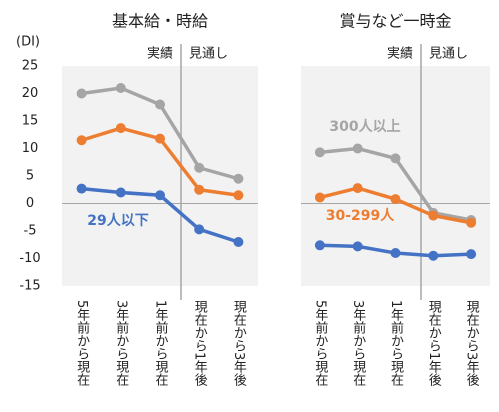 This screenshot has width=499, height=412. I want to click on y-tick-label: 25, so click(30, 66).